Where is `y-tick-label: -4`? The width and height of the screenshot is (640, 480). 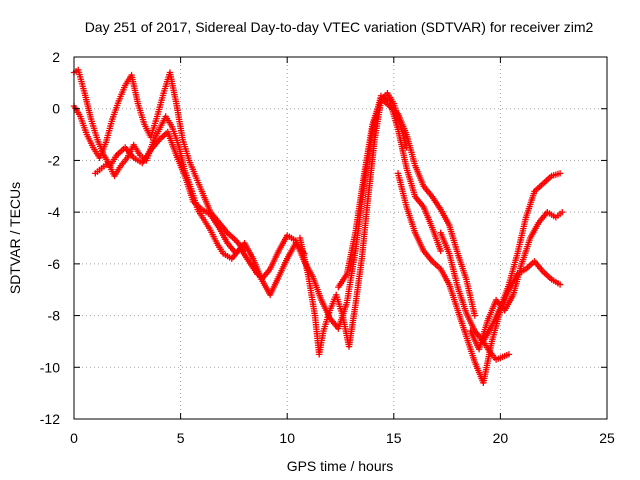
y-tick-label: -4 is located at coordinates (54, 212).